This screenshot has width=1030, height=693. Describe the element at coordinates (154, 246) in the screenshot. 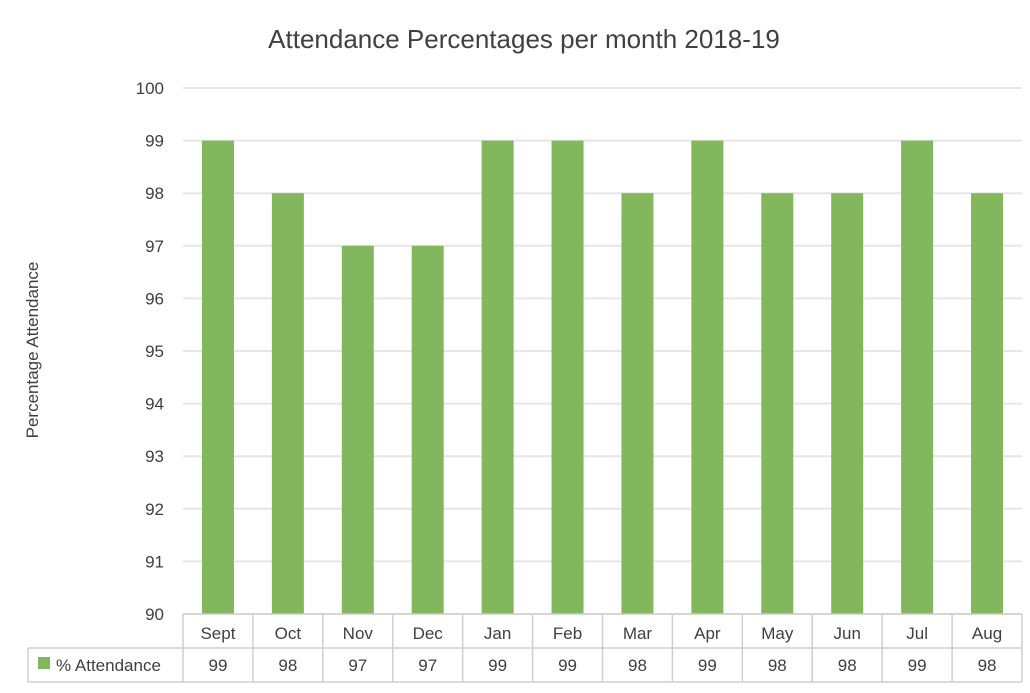

I see `y-tick-label: 97` at that location.